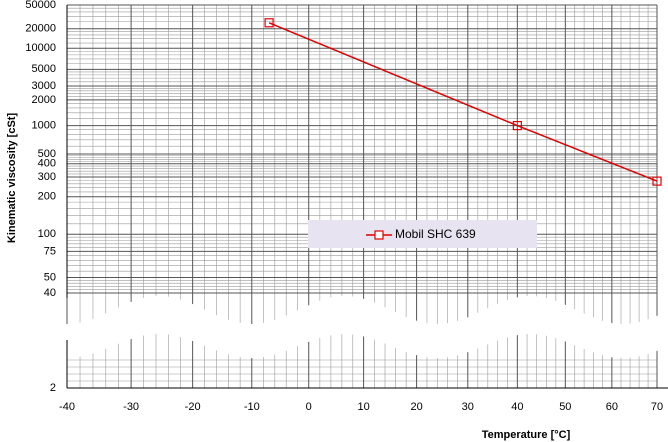  What do you see at coordinates (12, 178) in the screenshot?
I see `y-axis-title: Kinematic viscosity [cSt]` at bounding box center [12, 178].